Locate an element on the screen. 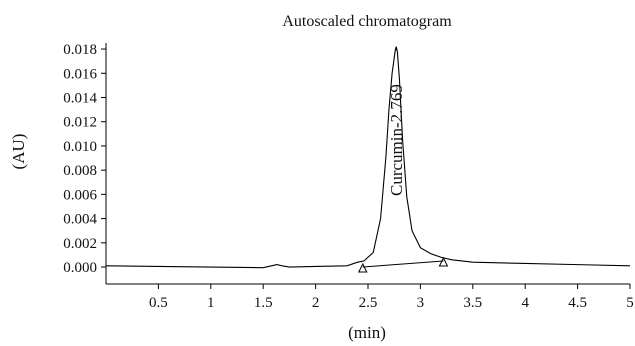 This screenshot has height=346, width=635. x-tick-label: 2 is located at coordinates (316, 303).